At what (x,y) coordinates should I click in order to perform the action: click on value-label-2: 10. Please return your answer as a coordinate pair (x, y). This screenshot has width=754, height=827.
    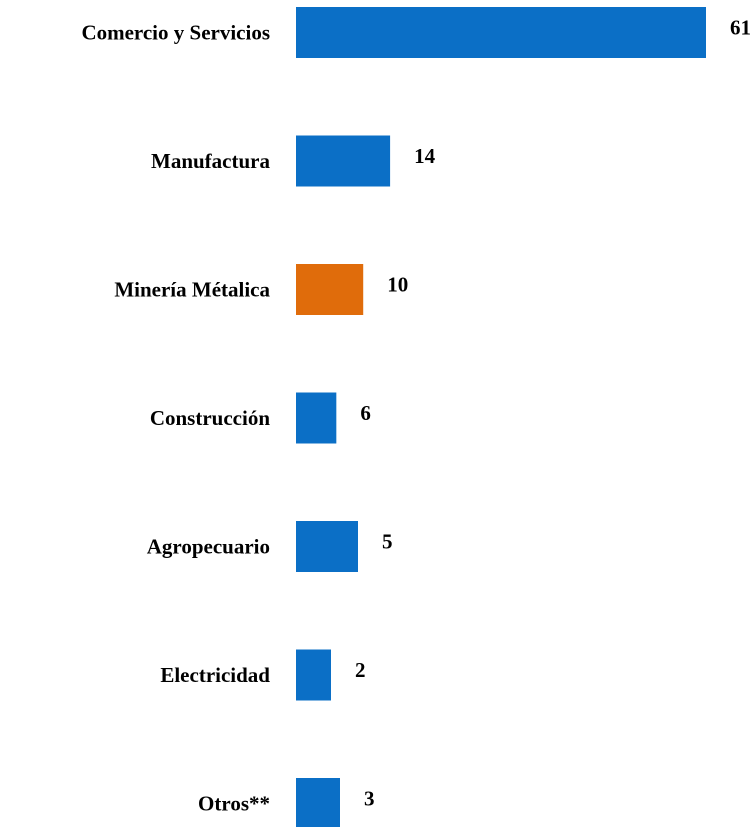
    Looking at the image, I should click on (397, 285).